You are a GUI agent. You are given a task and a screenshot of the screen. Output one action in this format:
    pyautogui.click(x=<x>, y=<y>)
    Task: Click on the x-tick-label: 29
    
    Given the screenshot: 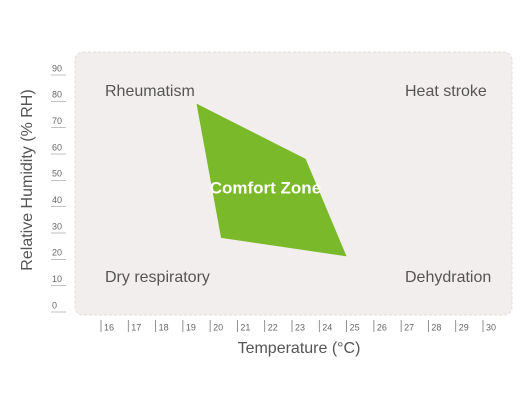 What is the action you would take?
    pyautogui.click(x=464, y=327)
    